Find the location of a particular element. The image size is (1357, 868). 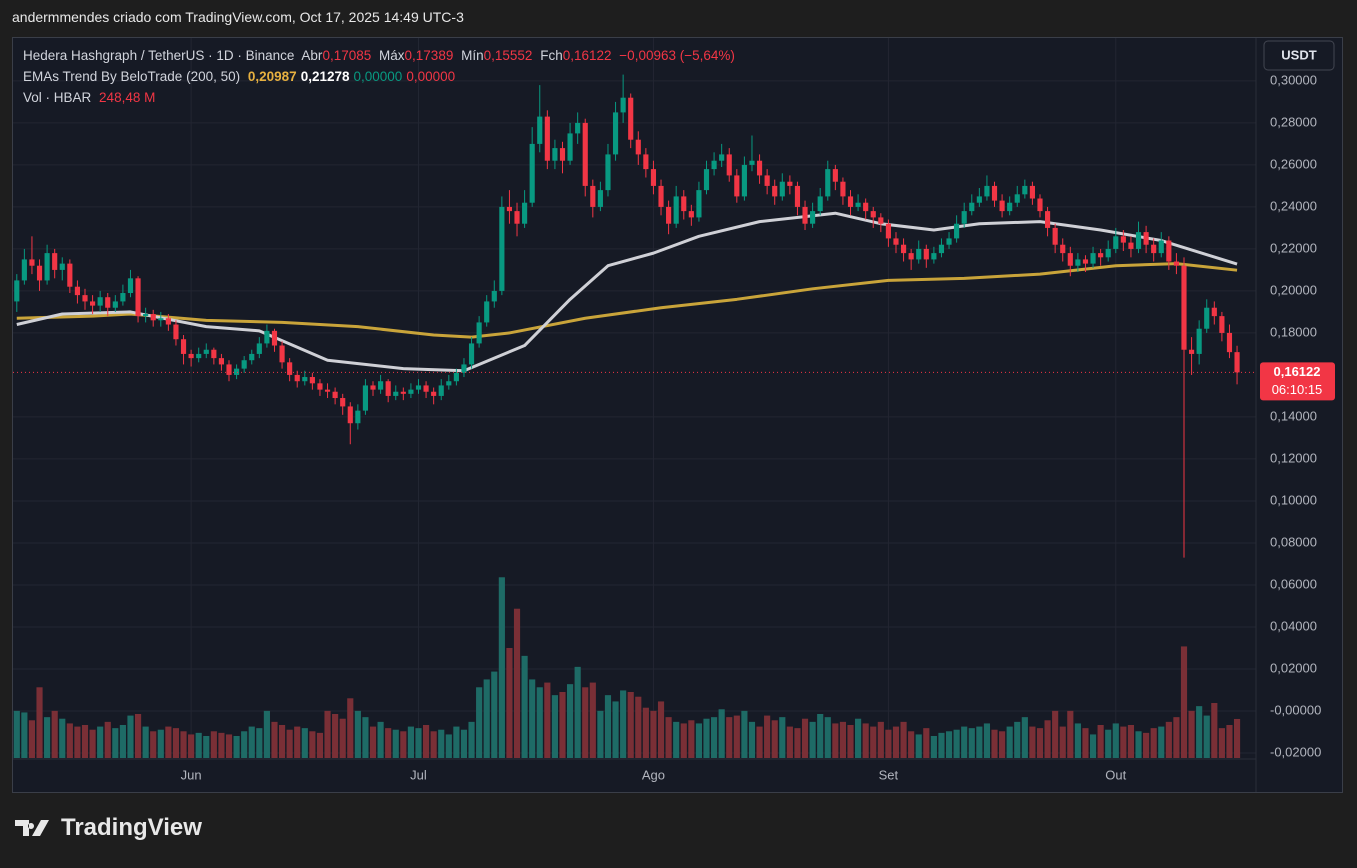

y-tick-label: 0,18000 is located at coordinates (1293, 331).